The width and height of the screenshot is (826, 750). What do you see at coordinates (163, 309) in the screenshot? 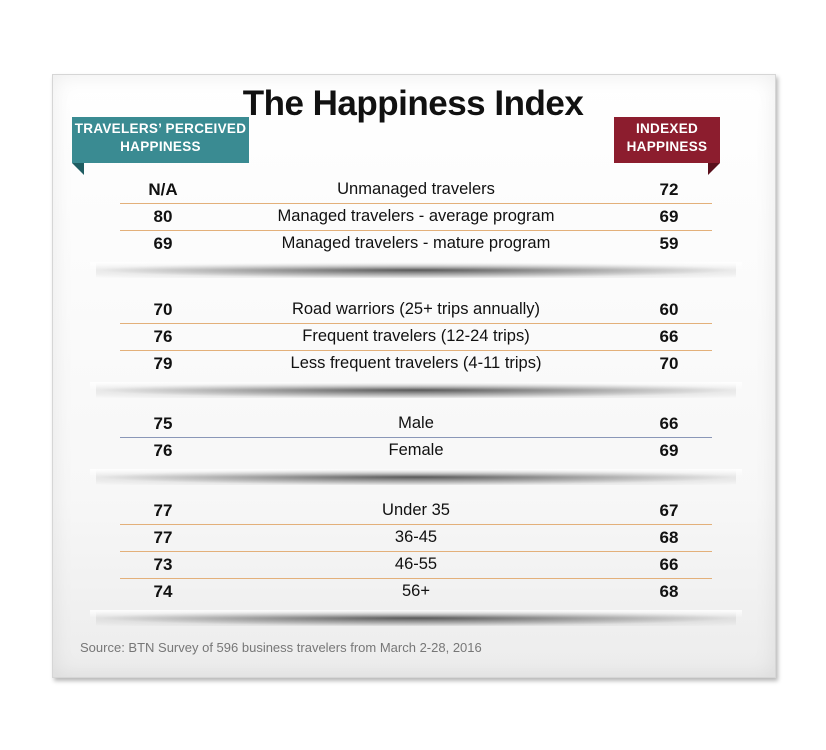
I see `perceived-value: 70` at bounding box center [163, 309].